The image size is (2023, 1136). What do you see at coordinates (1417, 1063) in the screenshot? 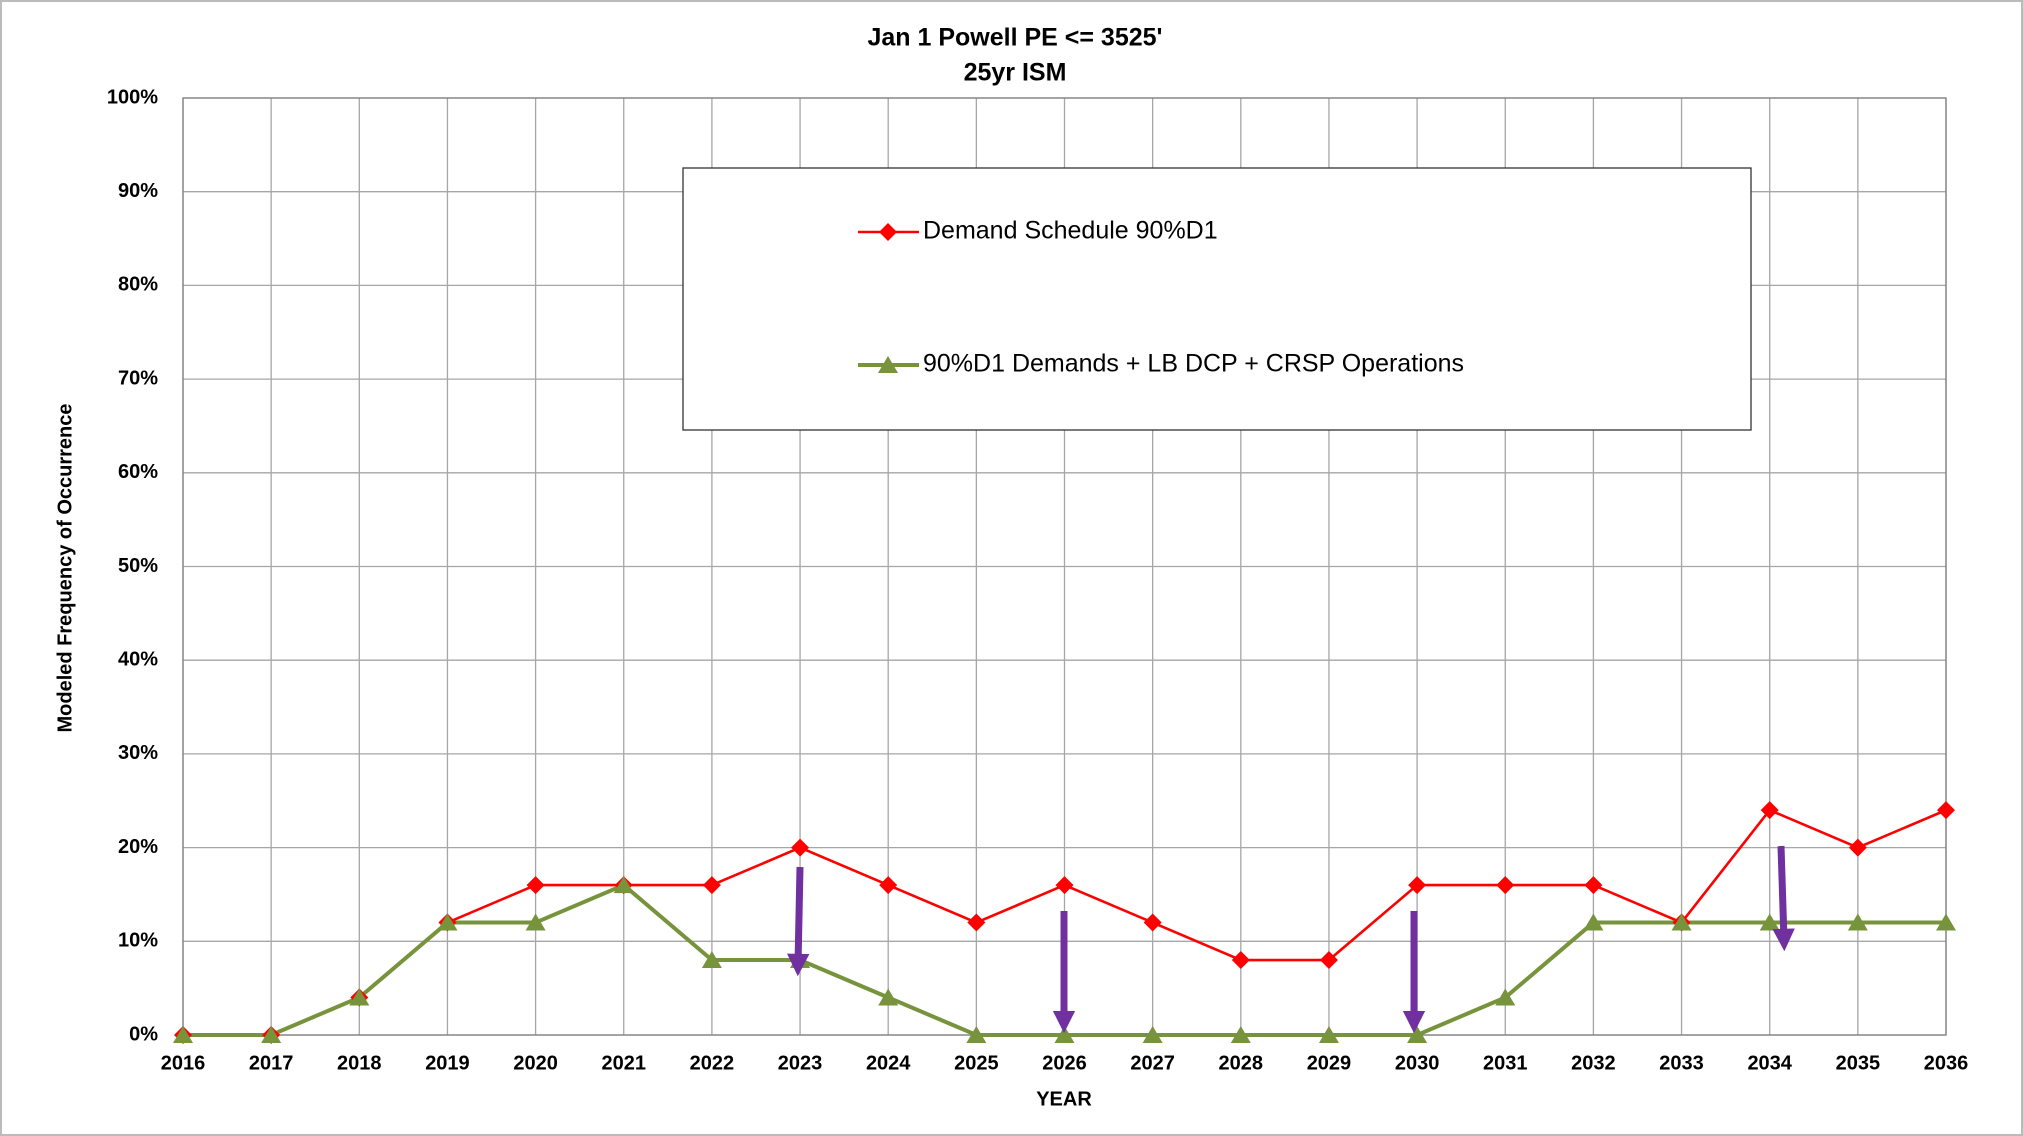
I see `x-tick-label: 2030` at bounding box center [1417, 1063].